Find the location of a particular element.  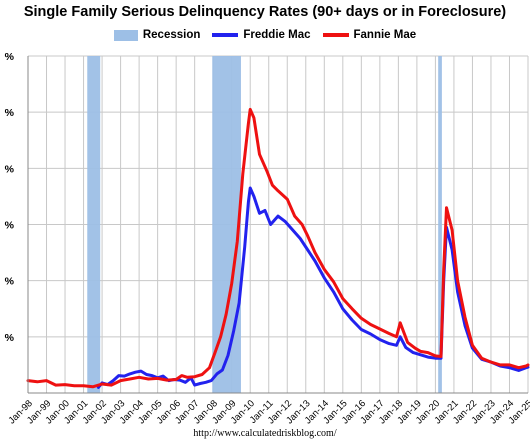

legend-item-fannie-mae: Fannie Mae is located at coordinates (369, 35).